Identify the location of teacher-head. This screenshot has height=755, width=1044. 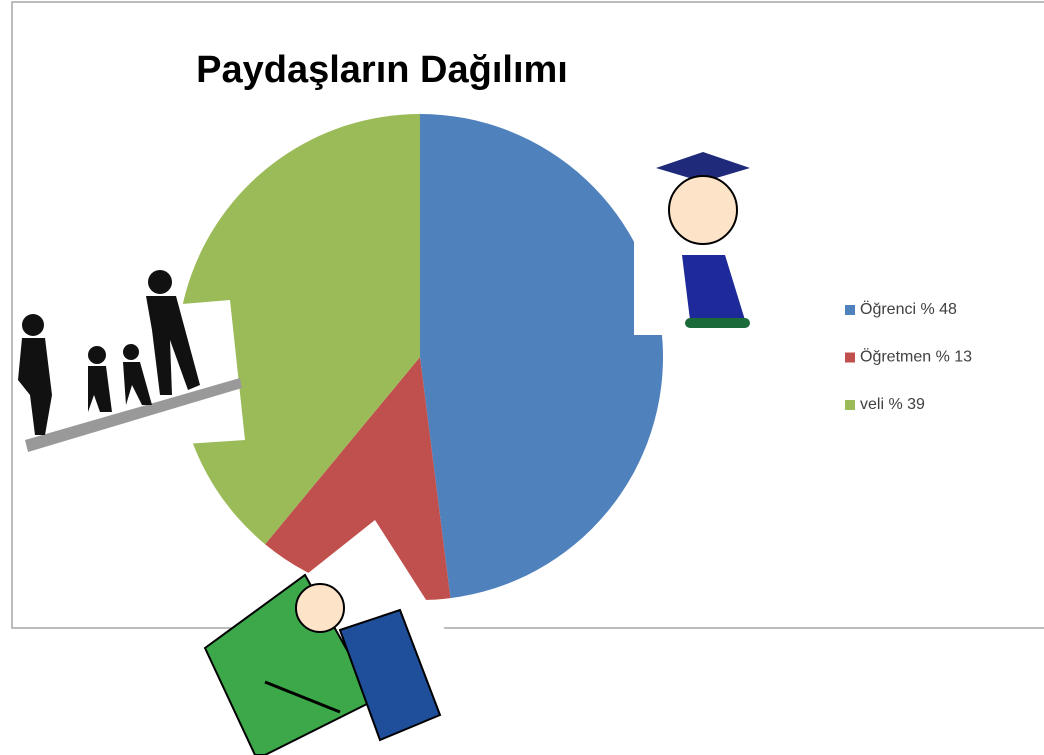
(320, 608).